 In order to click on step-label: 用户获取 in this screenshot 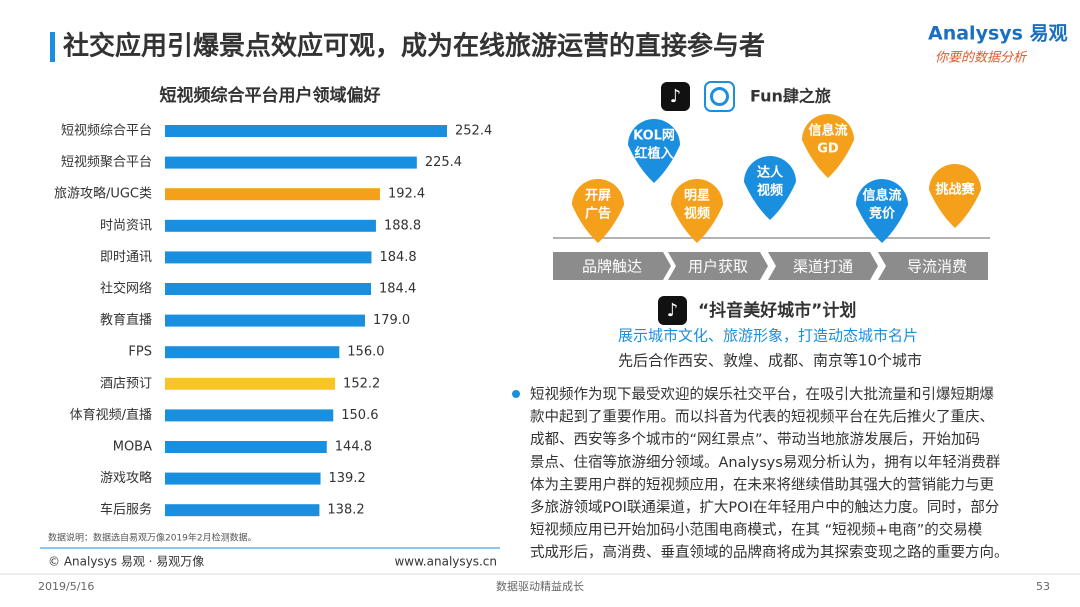, I will do `click(718, 267)`.